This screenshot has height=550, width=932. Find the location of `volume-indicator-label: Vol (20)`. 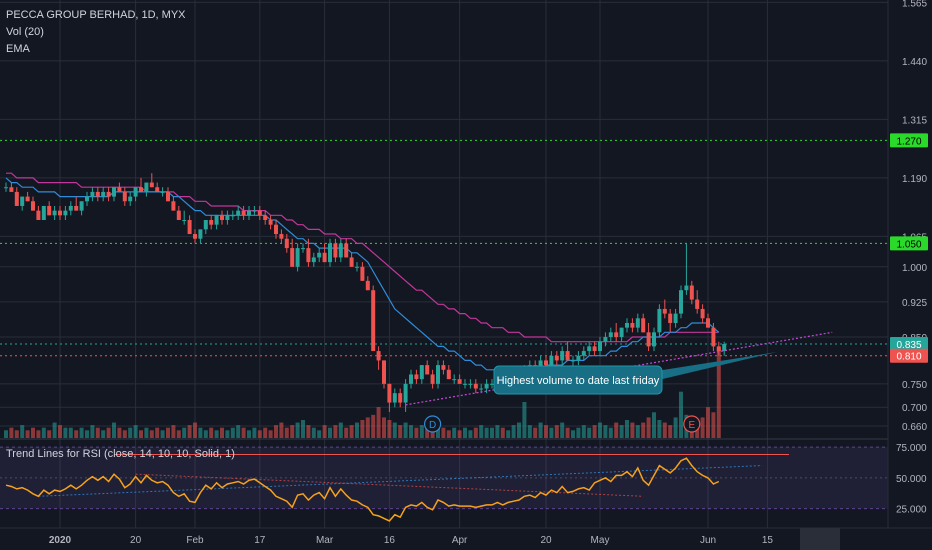

volume-indicator-label: Vol (20) is located at coordinates (25, 32).